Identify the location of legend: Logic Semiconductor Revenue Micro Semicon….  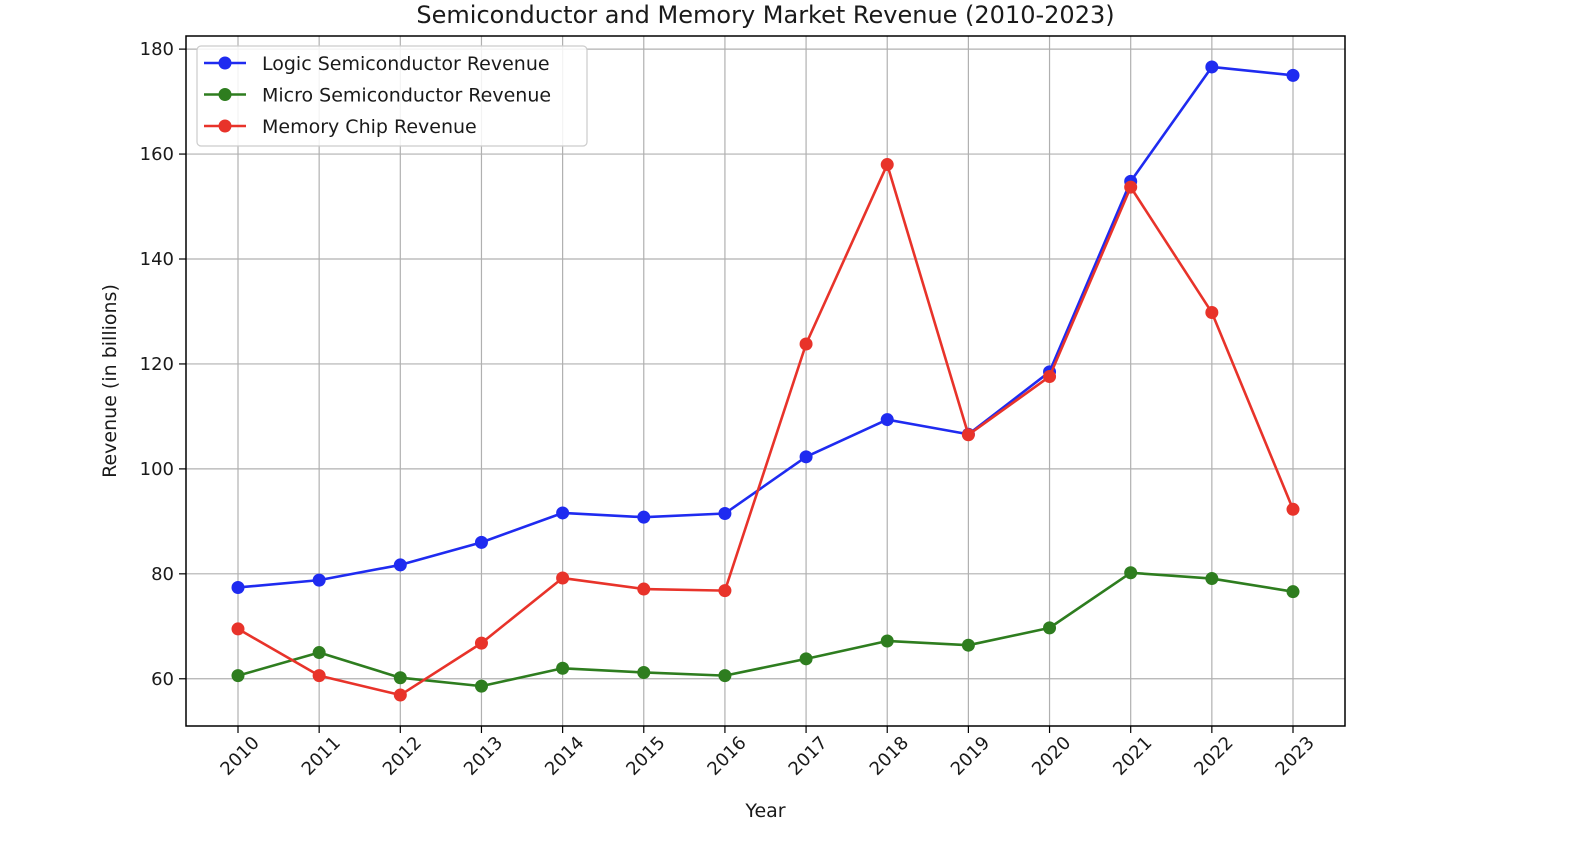
(392, 96).